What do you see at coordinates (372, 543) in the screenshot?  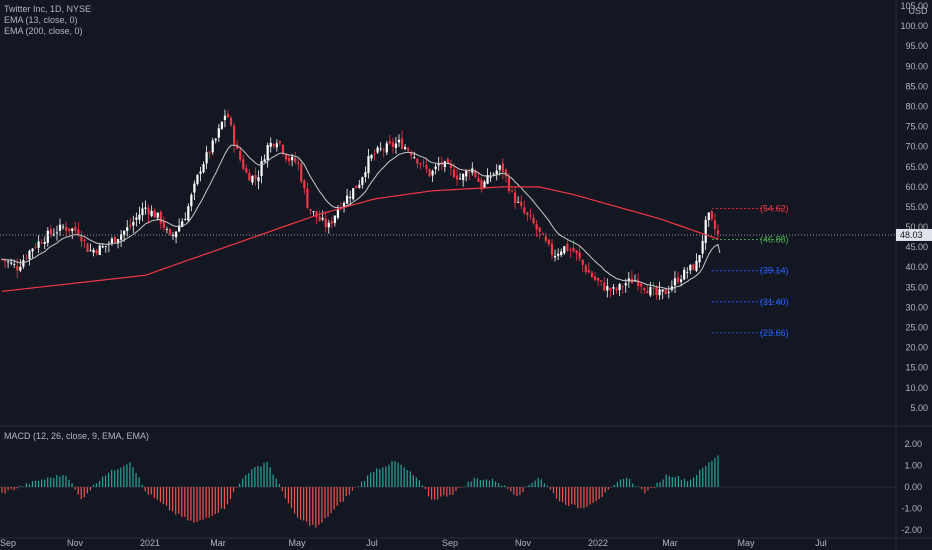 I see `time-tick: Jul` at bounding box center [372, 543].